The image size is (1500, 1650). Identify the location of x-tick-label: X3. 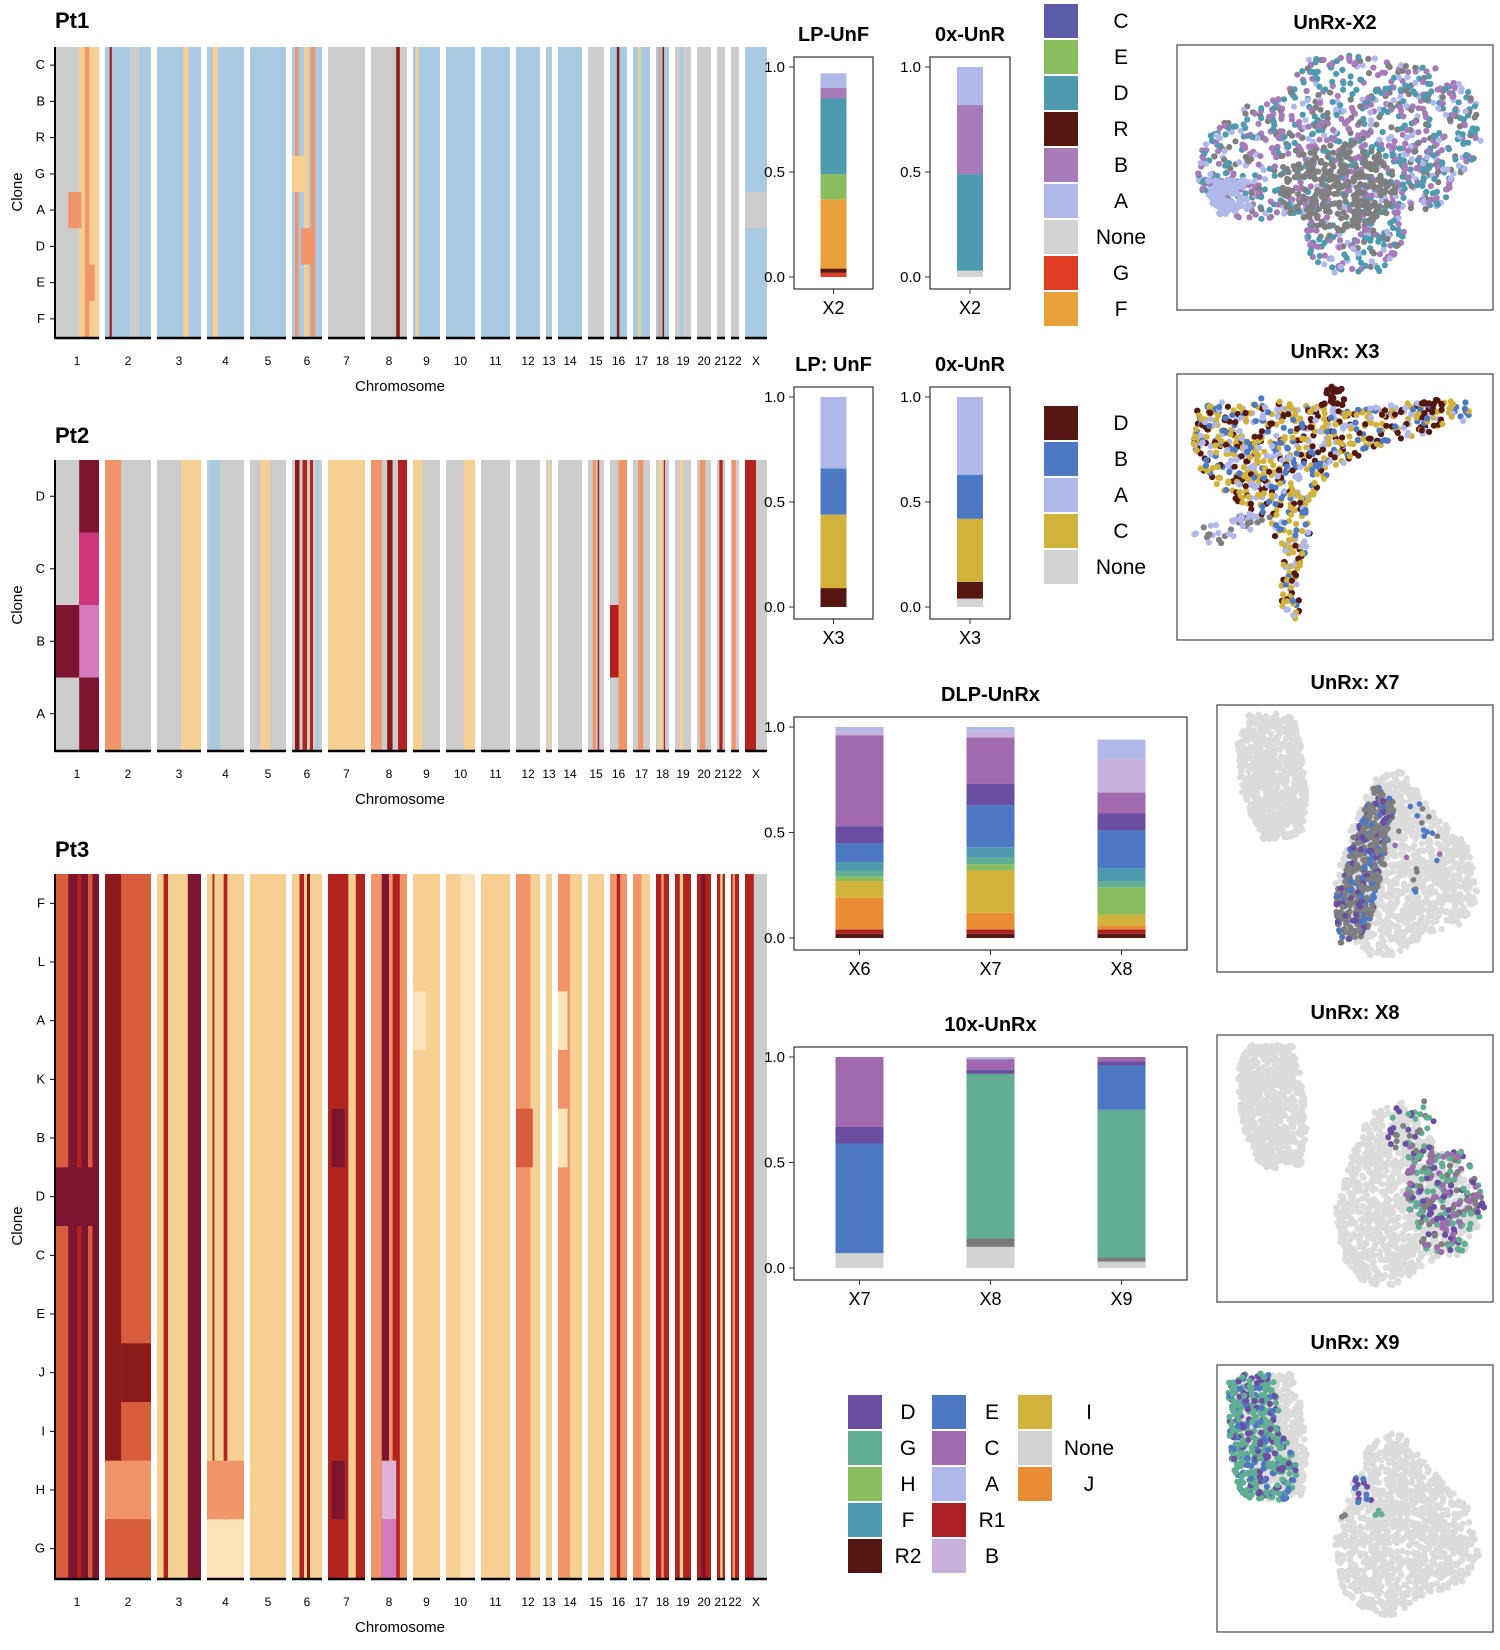
(833, 638).